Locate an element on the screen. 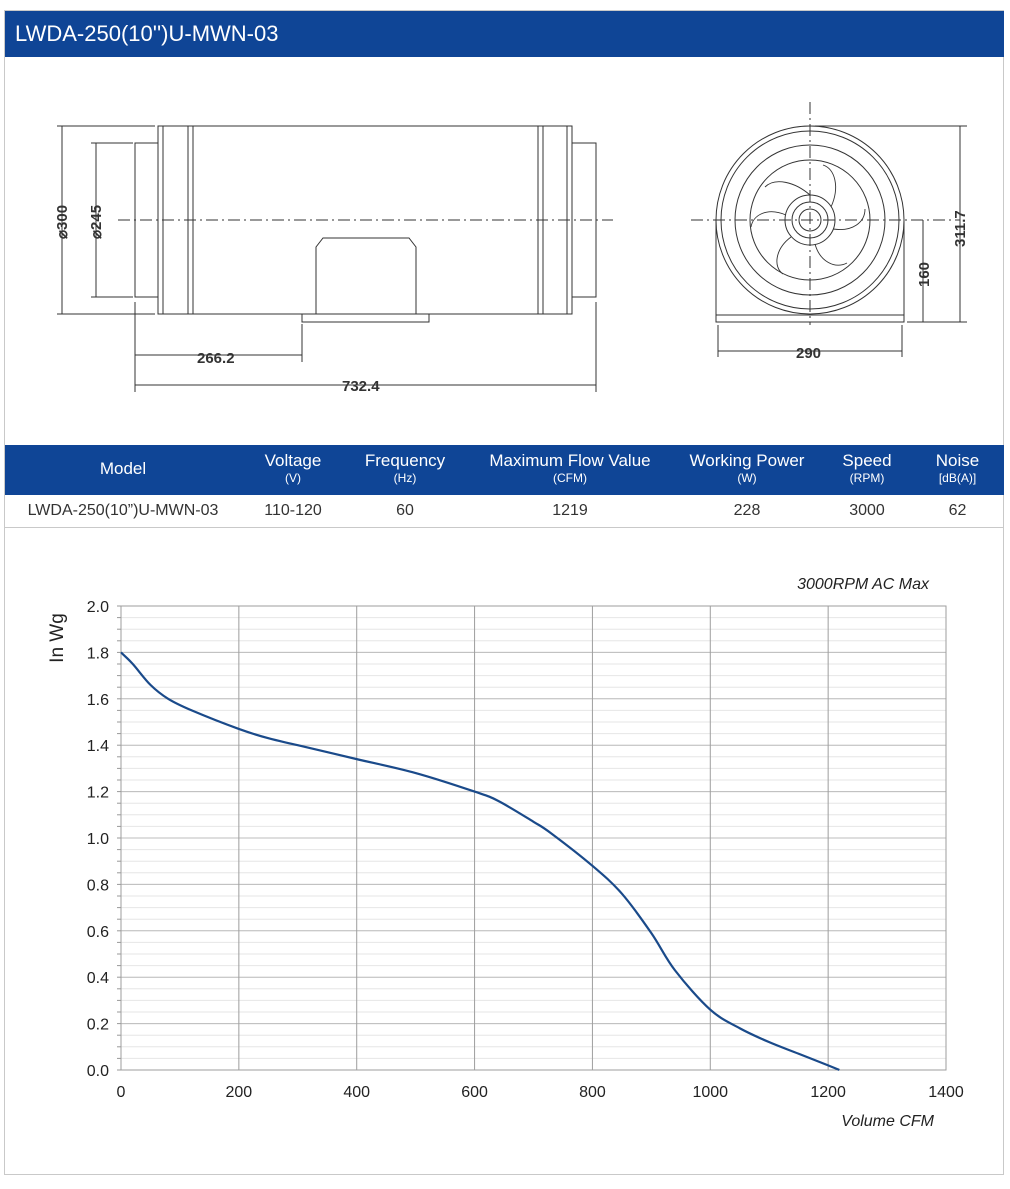 Image resolution: width=1010 pixels, height=1189 pixels. x-tick-label: 1200 is located at coordinates (828, 1092).